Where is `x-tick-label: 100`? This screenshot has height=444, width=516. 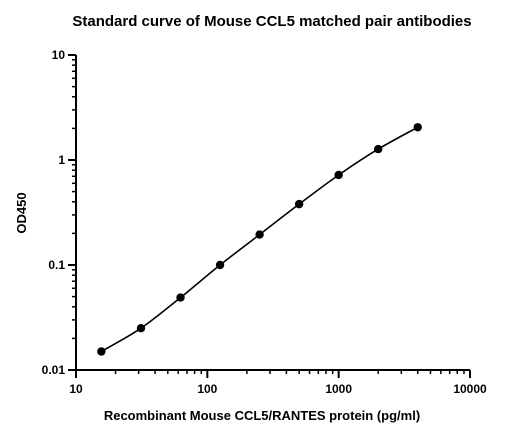 x-tick-label: 100 is located at coordinates (207, 389).